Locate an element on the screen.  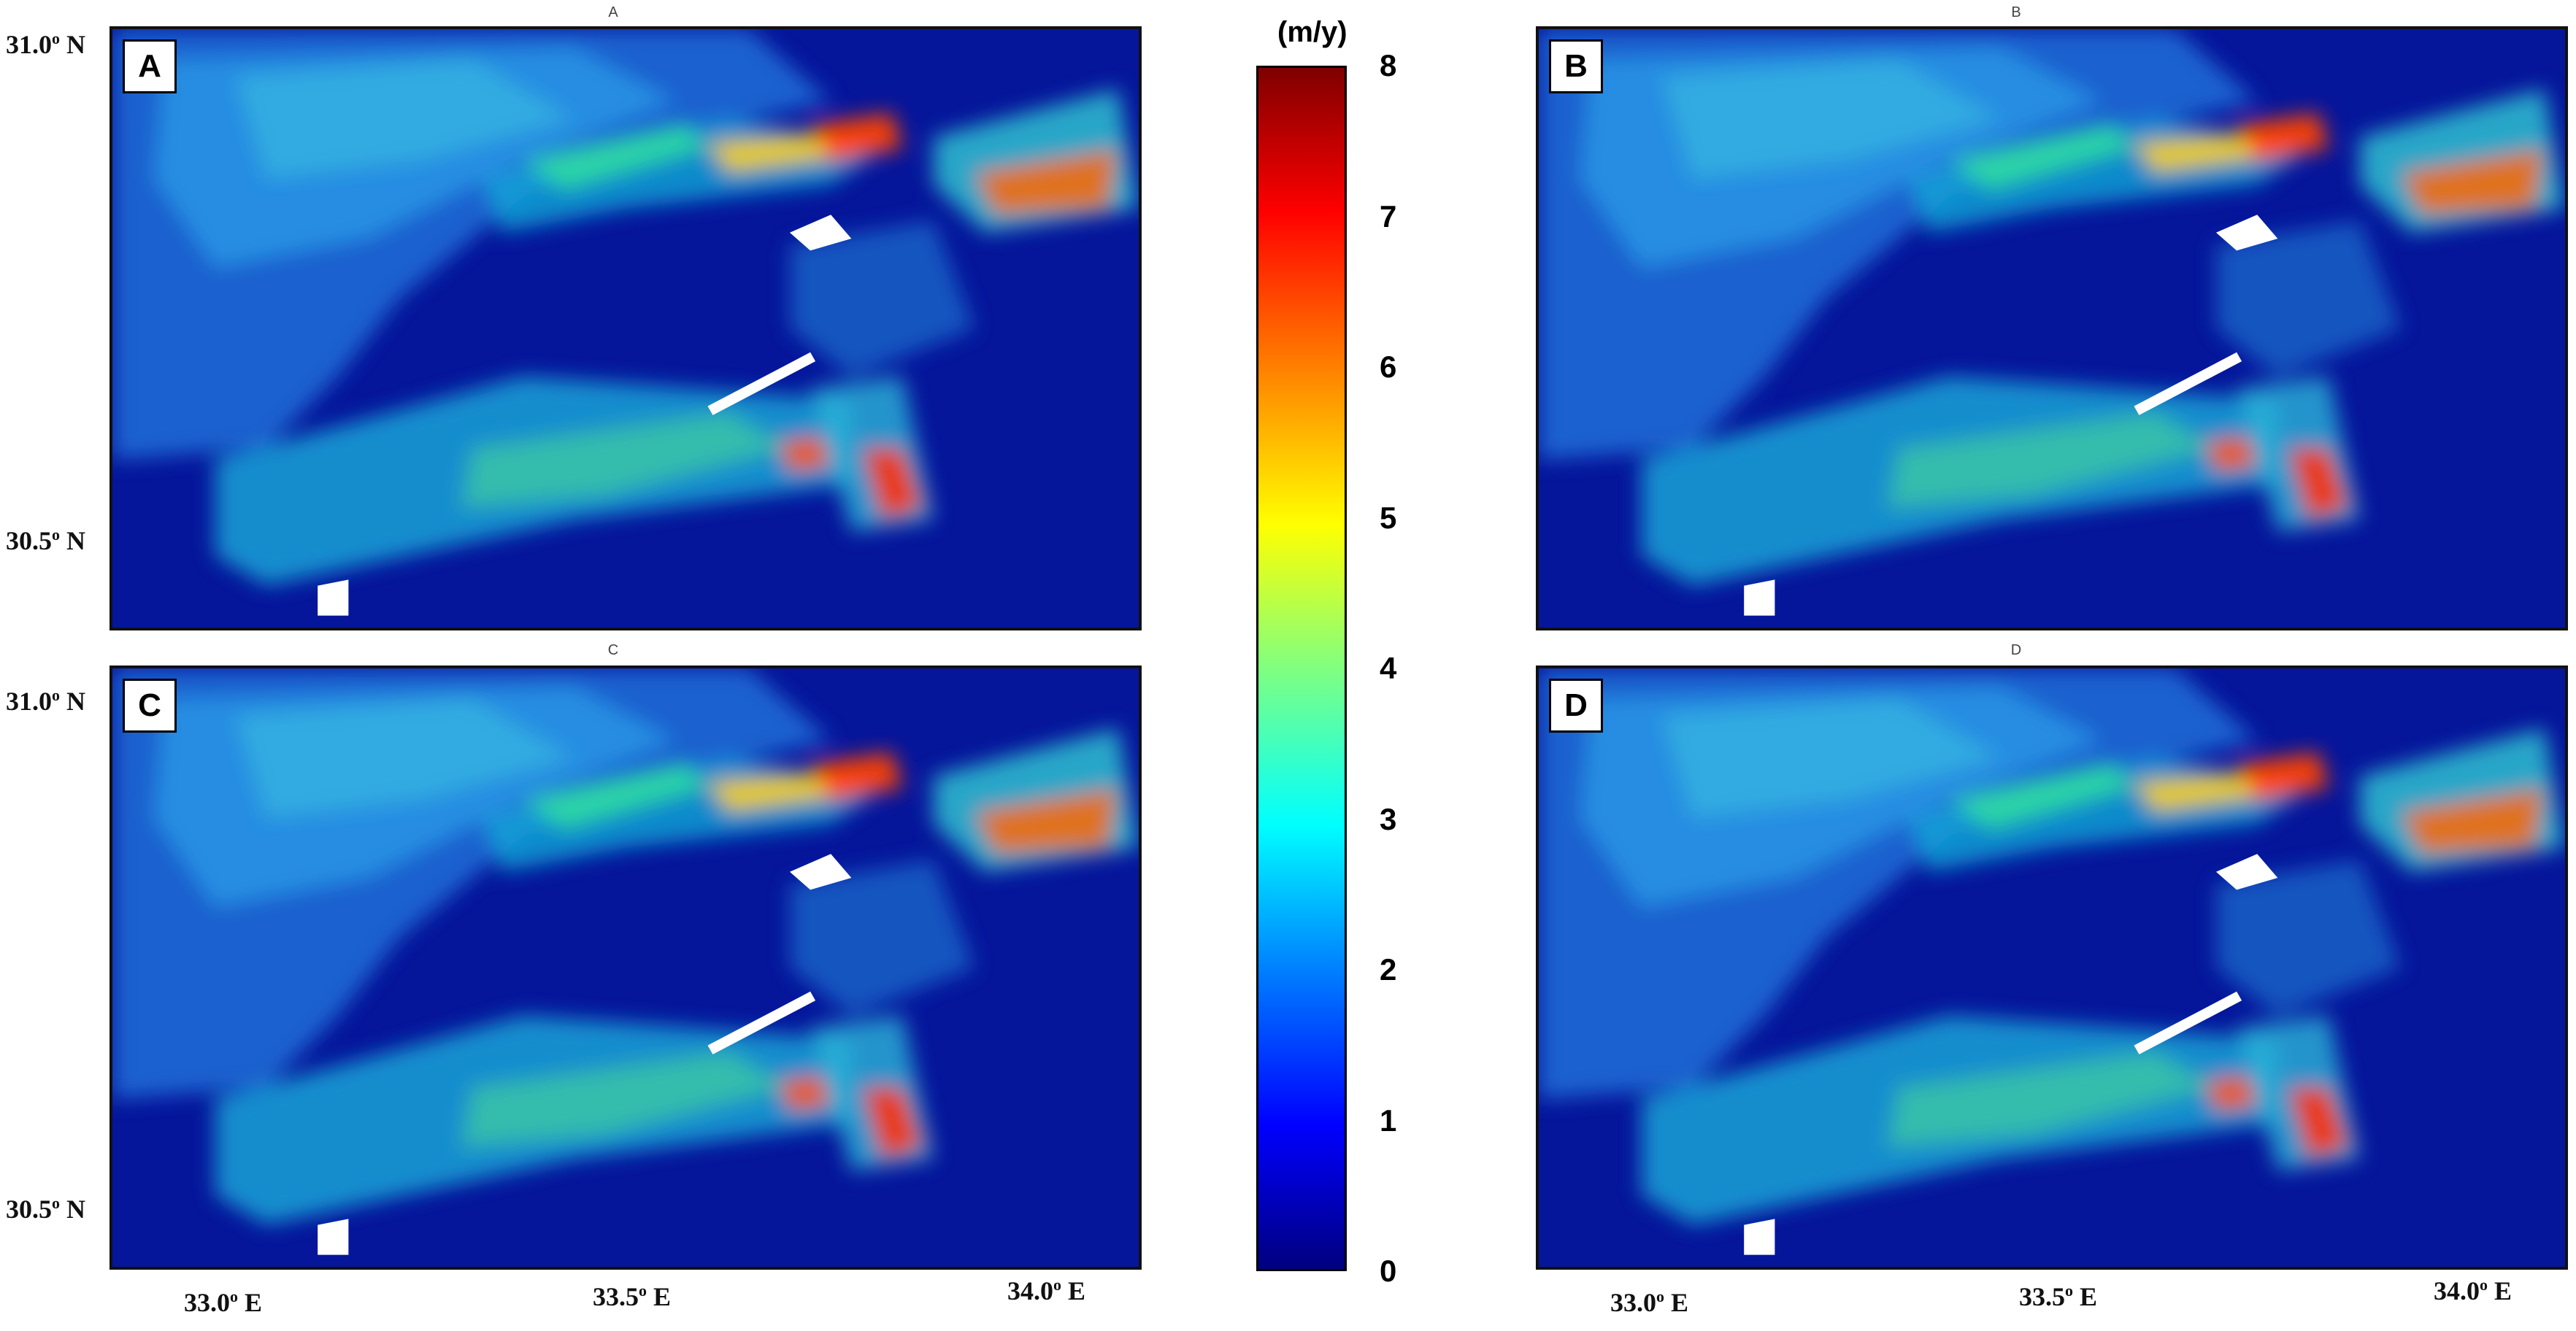
panel-d-caption: D is located at coordinates (2016, 650).